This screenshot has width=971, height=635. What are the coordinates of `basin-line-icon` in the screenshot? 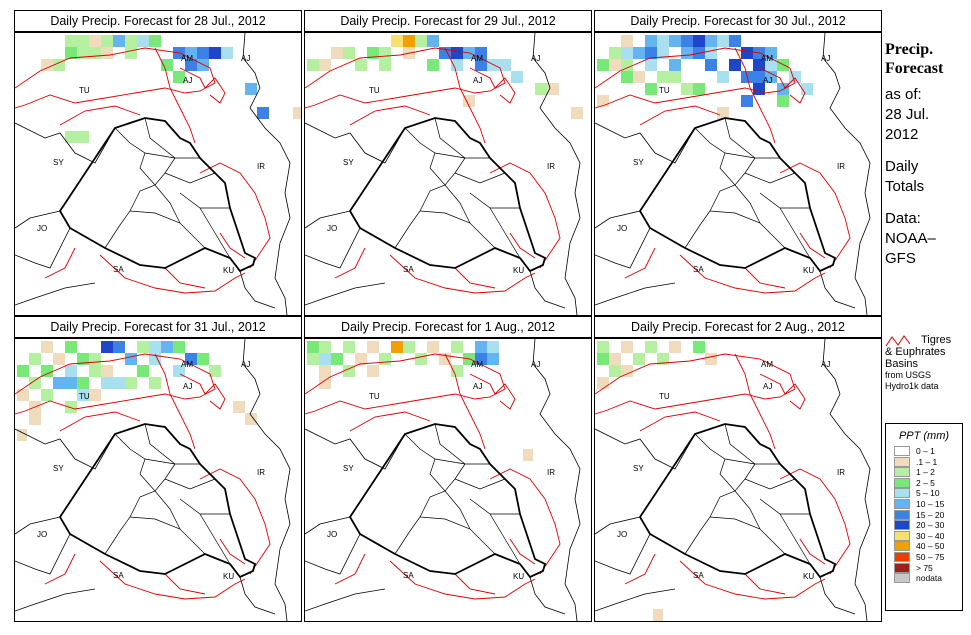 It's located at (898, 341).